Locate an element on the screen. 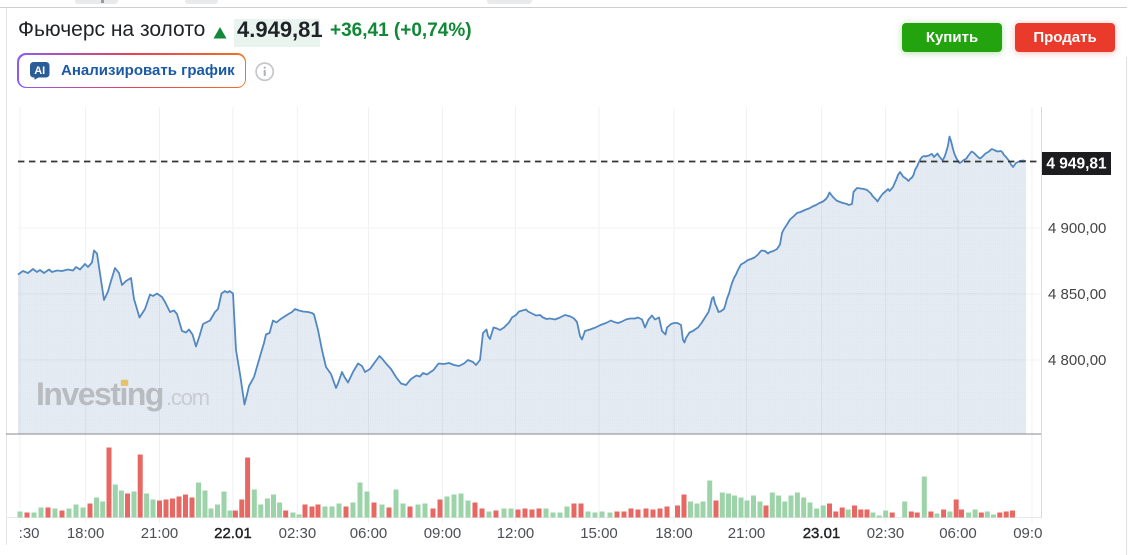 The width and height of the screenshot is (1130, 555). svg-text: 4 900,00 is located at coordinates (1077, 228).